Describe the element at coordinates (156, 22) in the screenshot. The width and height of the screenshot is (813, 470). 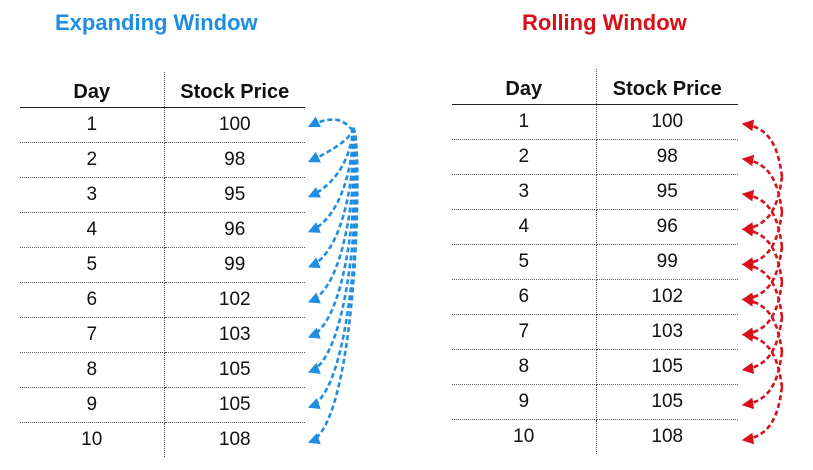
I see `expanding-window-title: Expanding Window` at that location.